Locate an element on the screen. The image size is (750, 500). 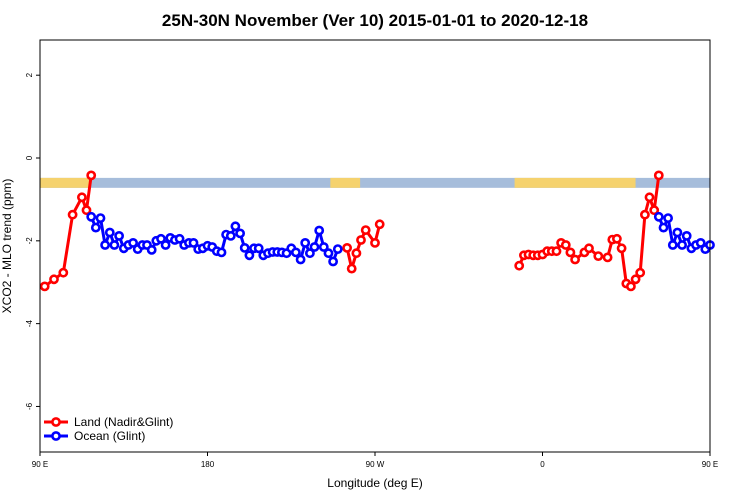
x-tick-label: 180 is located at coordinates (208, 464).